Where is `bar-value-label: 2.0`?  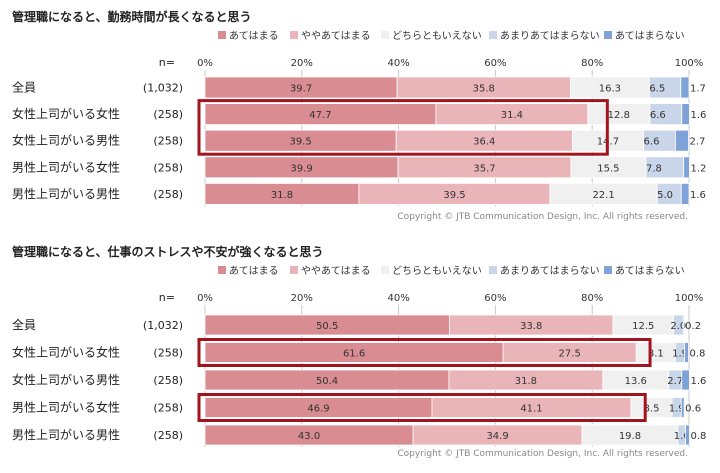
bar-value-label: 2.0 is located at coordinates (678, 326).